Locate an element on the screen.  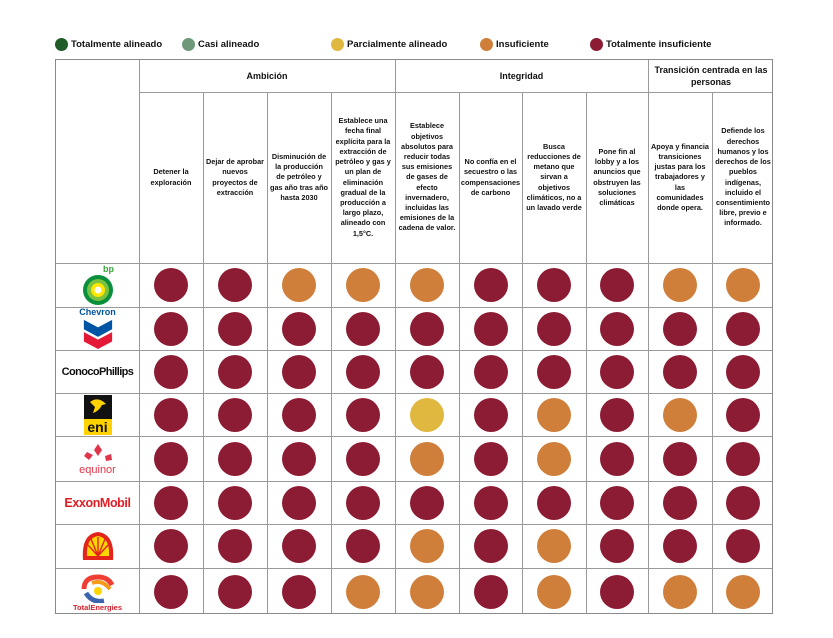
company-logo-bp: bp is located at coordinates (97, 285).